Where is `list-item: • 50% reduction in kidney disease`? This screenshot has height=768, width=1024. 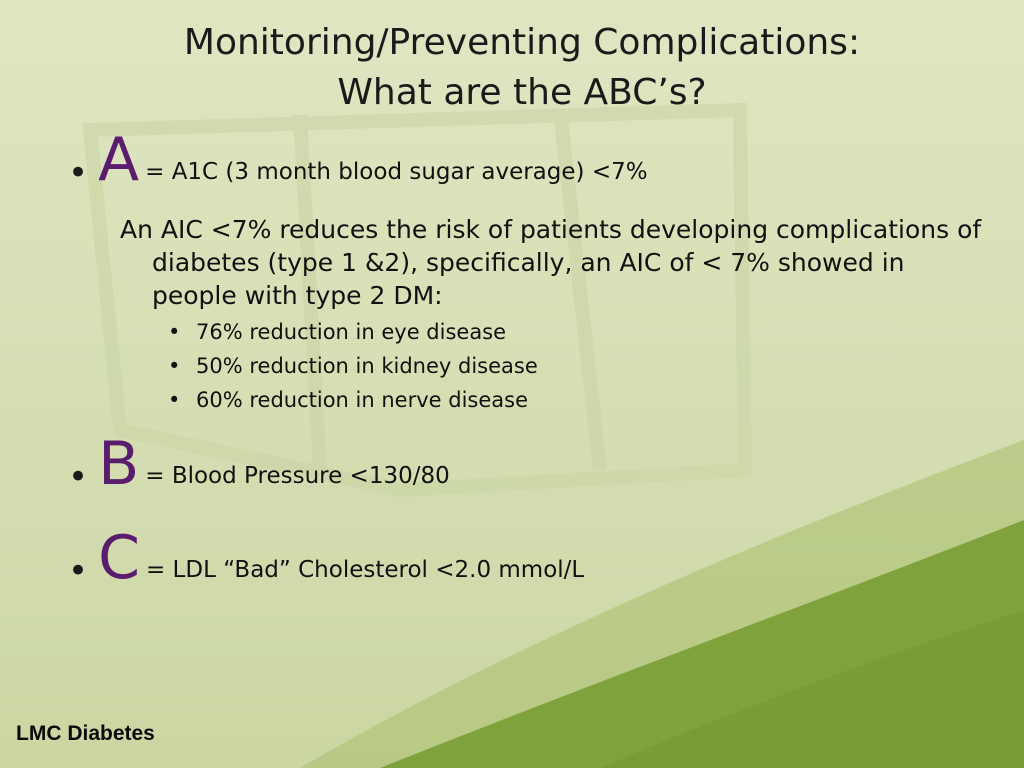 list-item: • 50% reduction in kidney disease is located at coordinates (353, 366).